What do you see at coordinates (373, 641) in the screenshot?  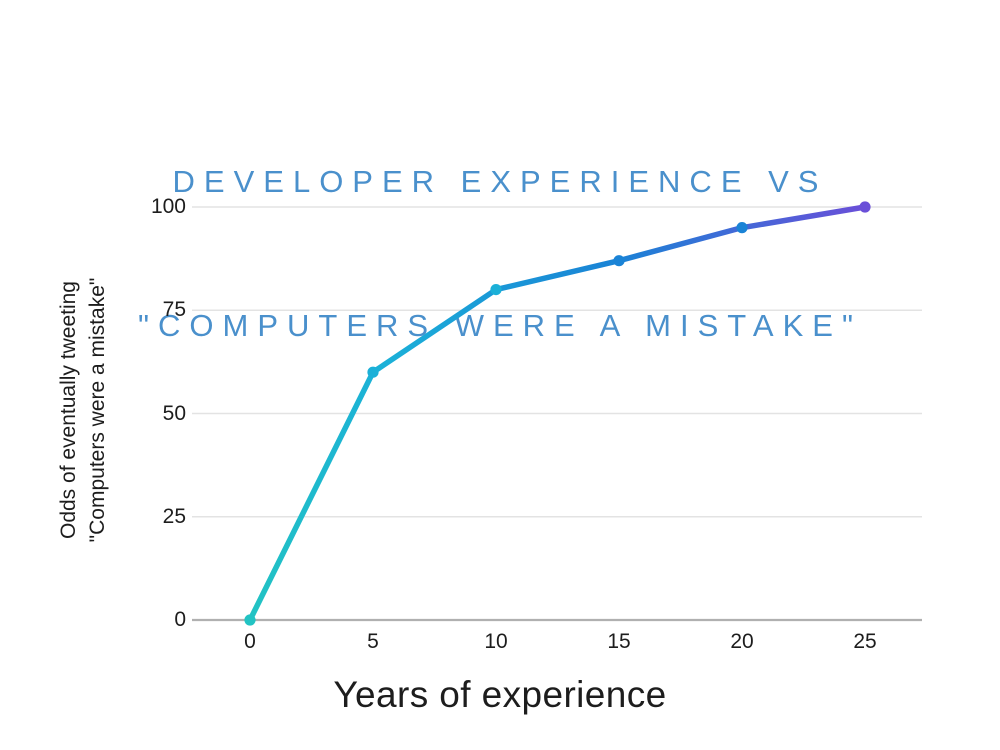 I see `x-axis-tick-label: 5` at bounding box center [373, 641].